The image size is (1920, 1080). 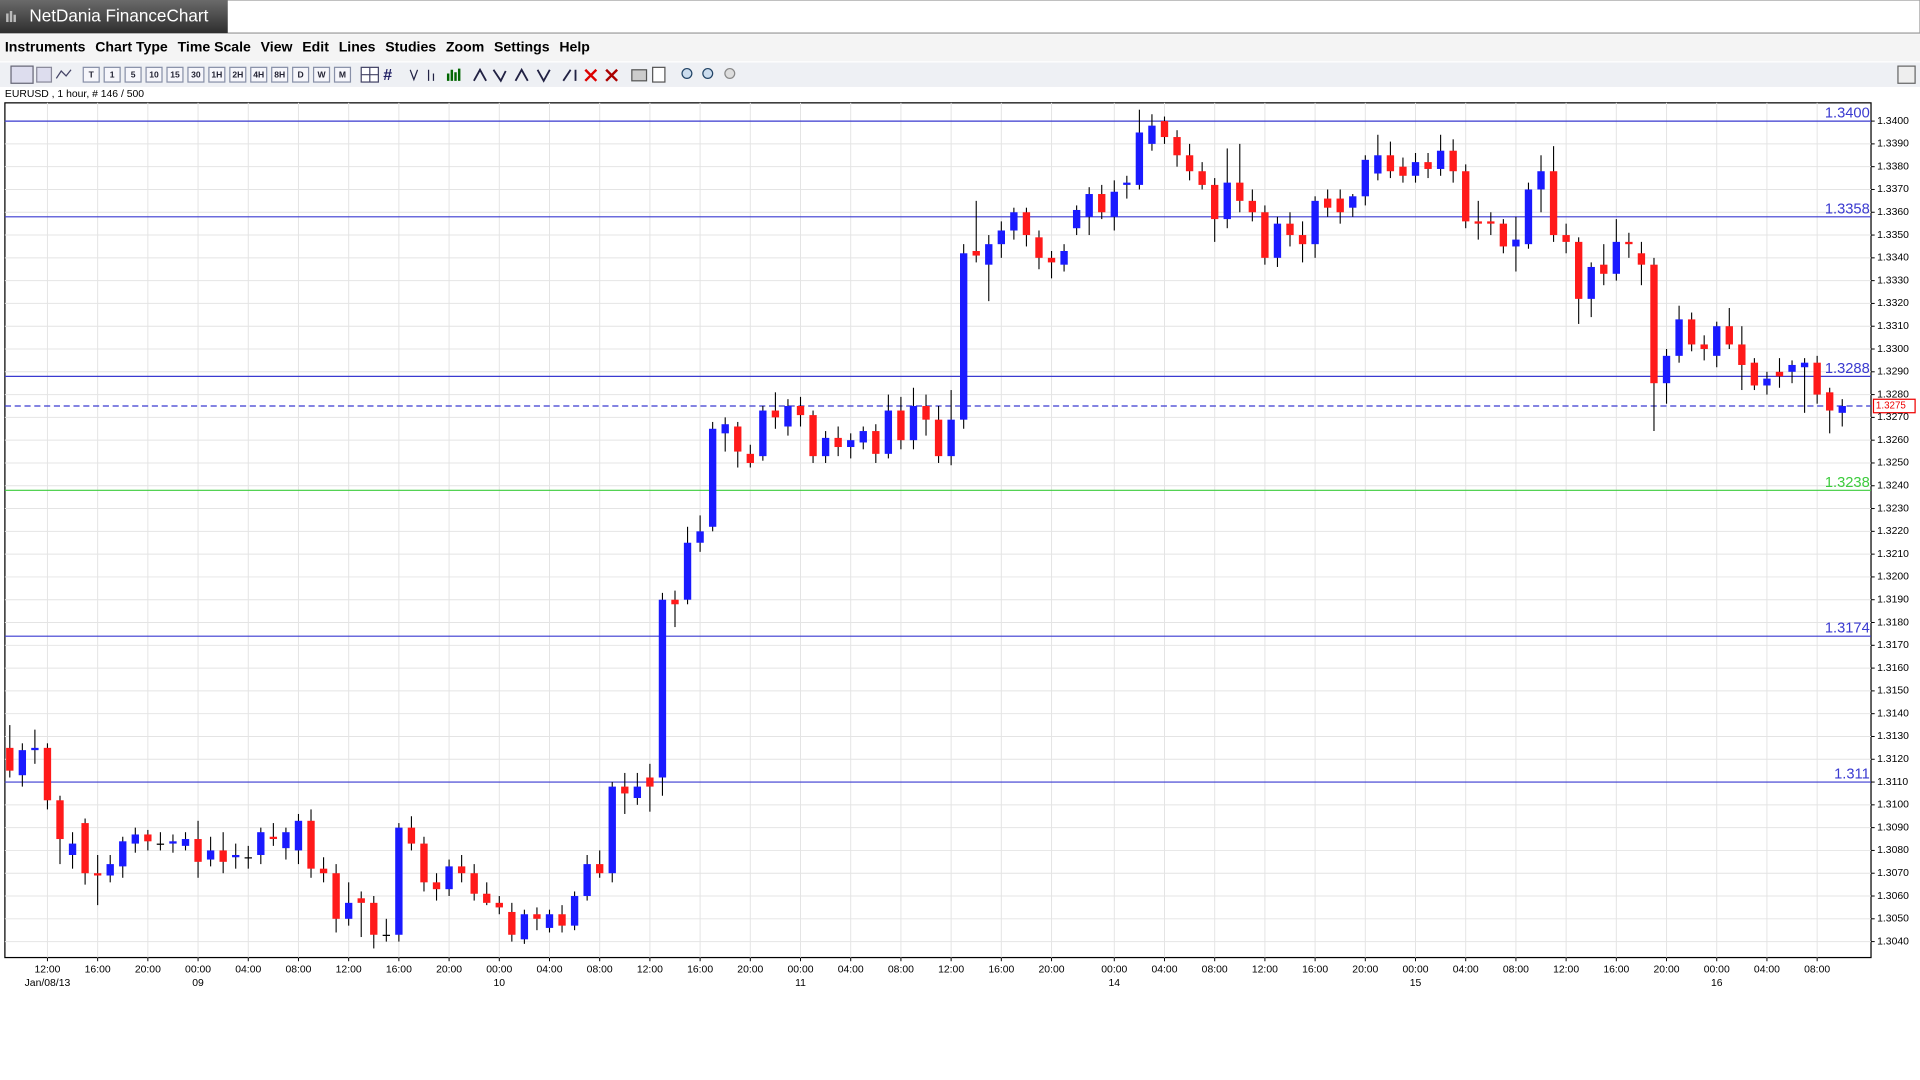 What do you see at coordinates (387, 75) in the screenshot?
I see `toolbar-icon: #` at bounding box center [387, 75].